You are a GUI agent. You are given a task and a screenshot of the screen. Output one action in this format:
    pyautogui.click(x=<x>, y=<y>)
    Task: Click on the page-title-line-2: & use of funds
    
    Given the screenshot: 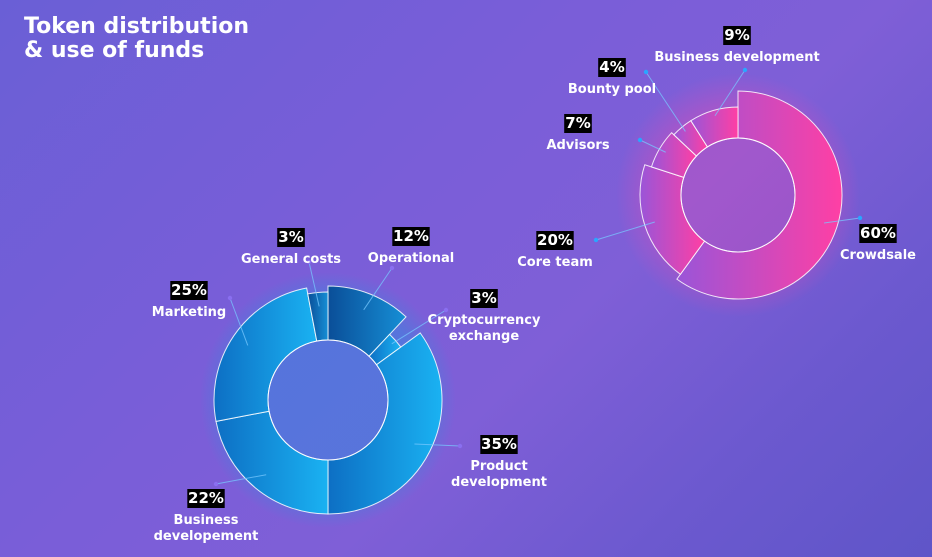 What is the action you would take?
    pyautogui.click(x=114, y=50)
    